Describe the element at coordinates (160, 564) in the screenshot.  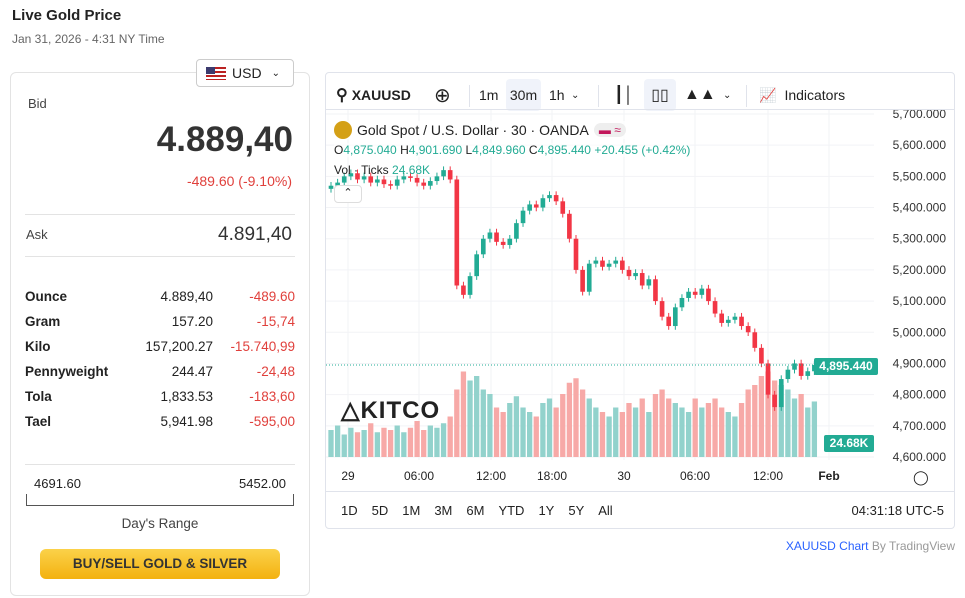
I see `buy-sell-button: BUY/SELL GOLD & SILVER` at that location.